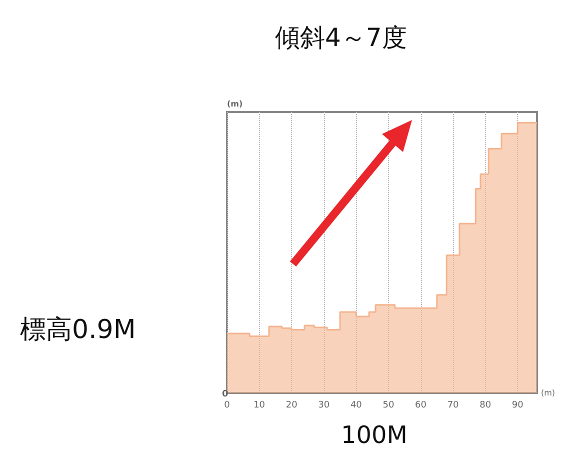 The height and width of the screenshot is (462, 562). Describe the element at coordinates (388, 405) in the screenshot. I see `x-tick-label: 50` at that location.